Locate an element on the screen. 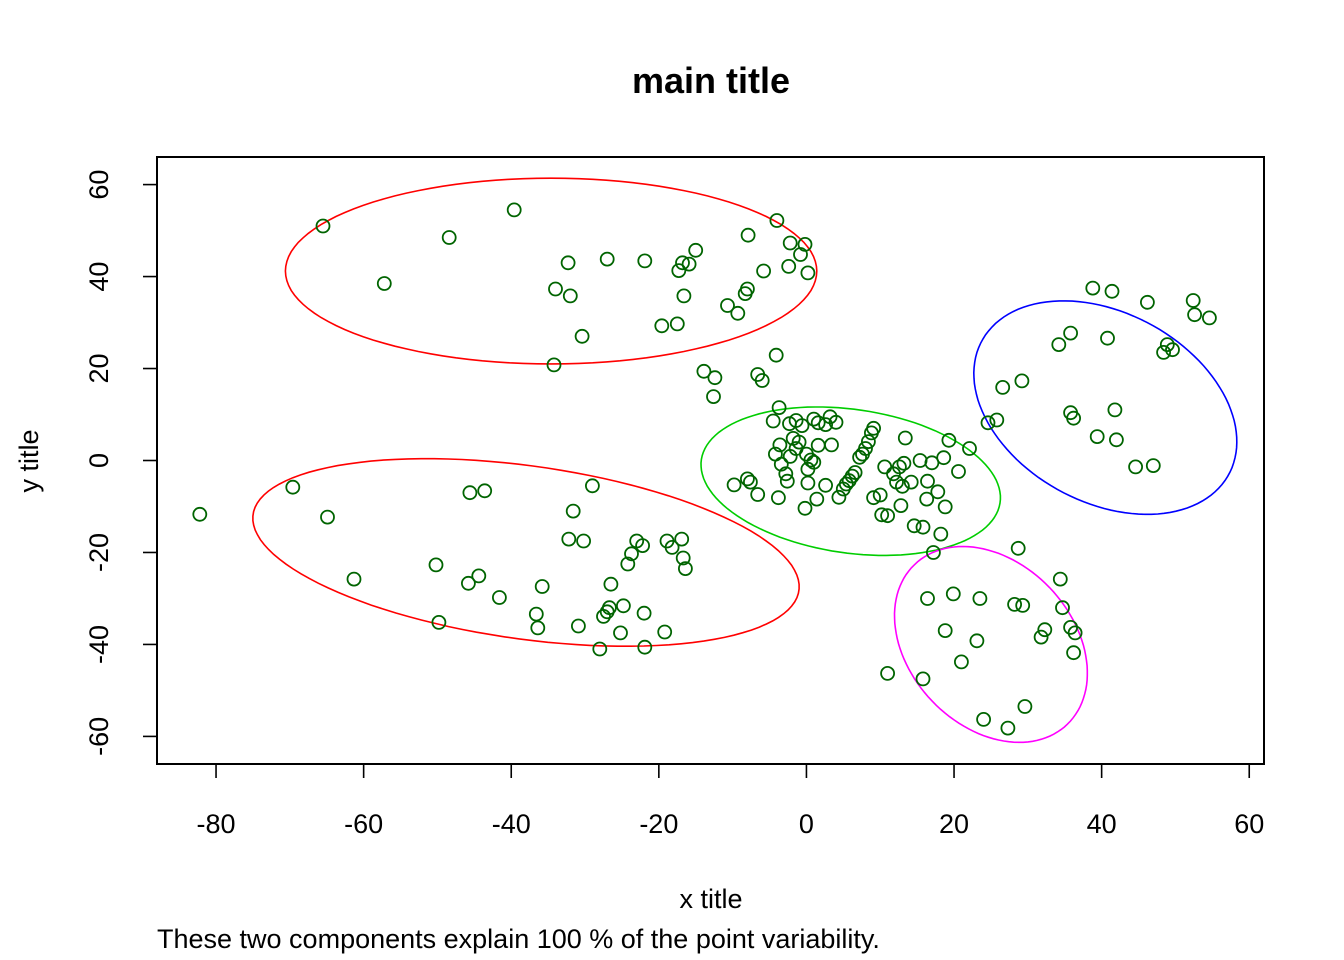 This screenshot has height=960, width=1344. y-tick-label: 40 is located at coordinates (99, 277).